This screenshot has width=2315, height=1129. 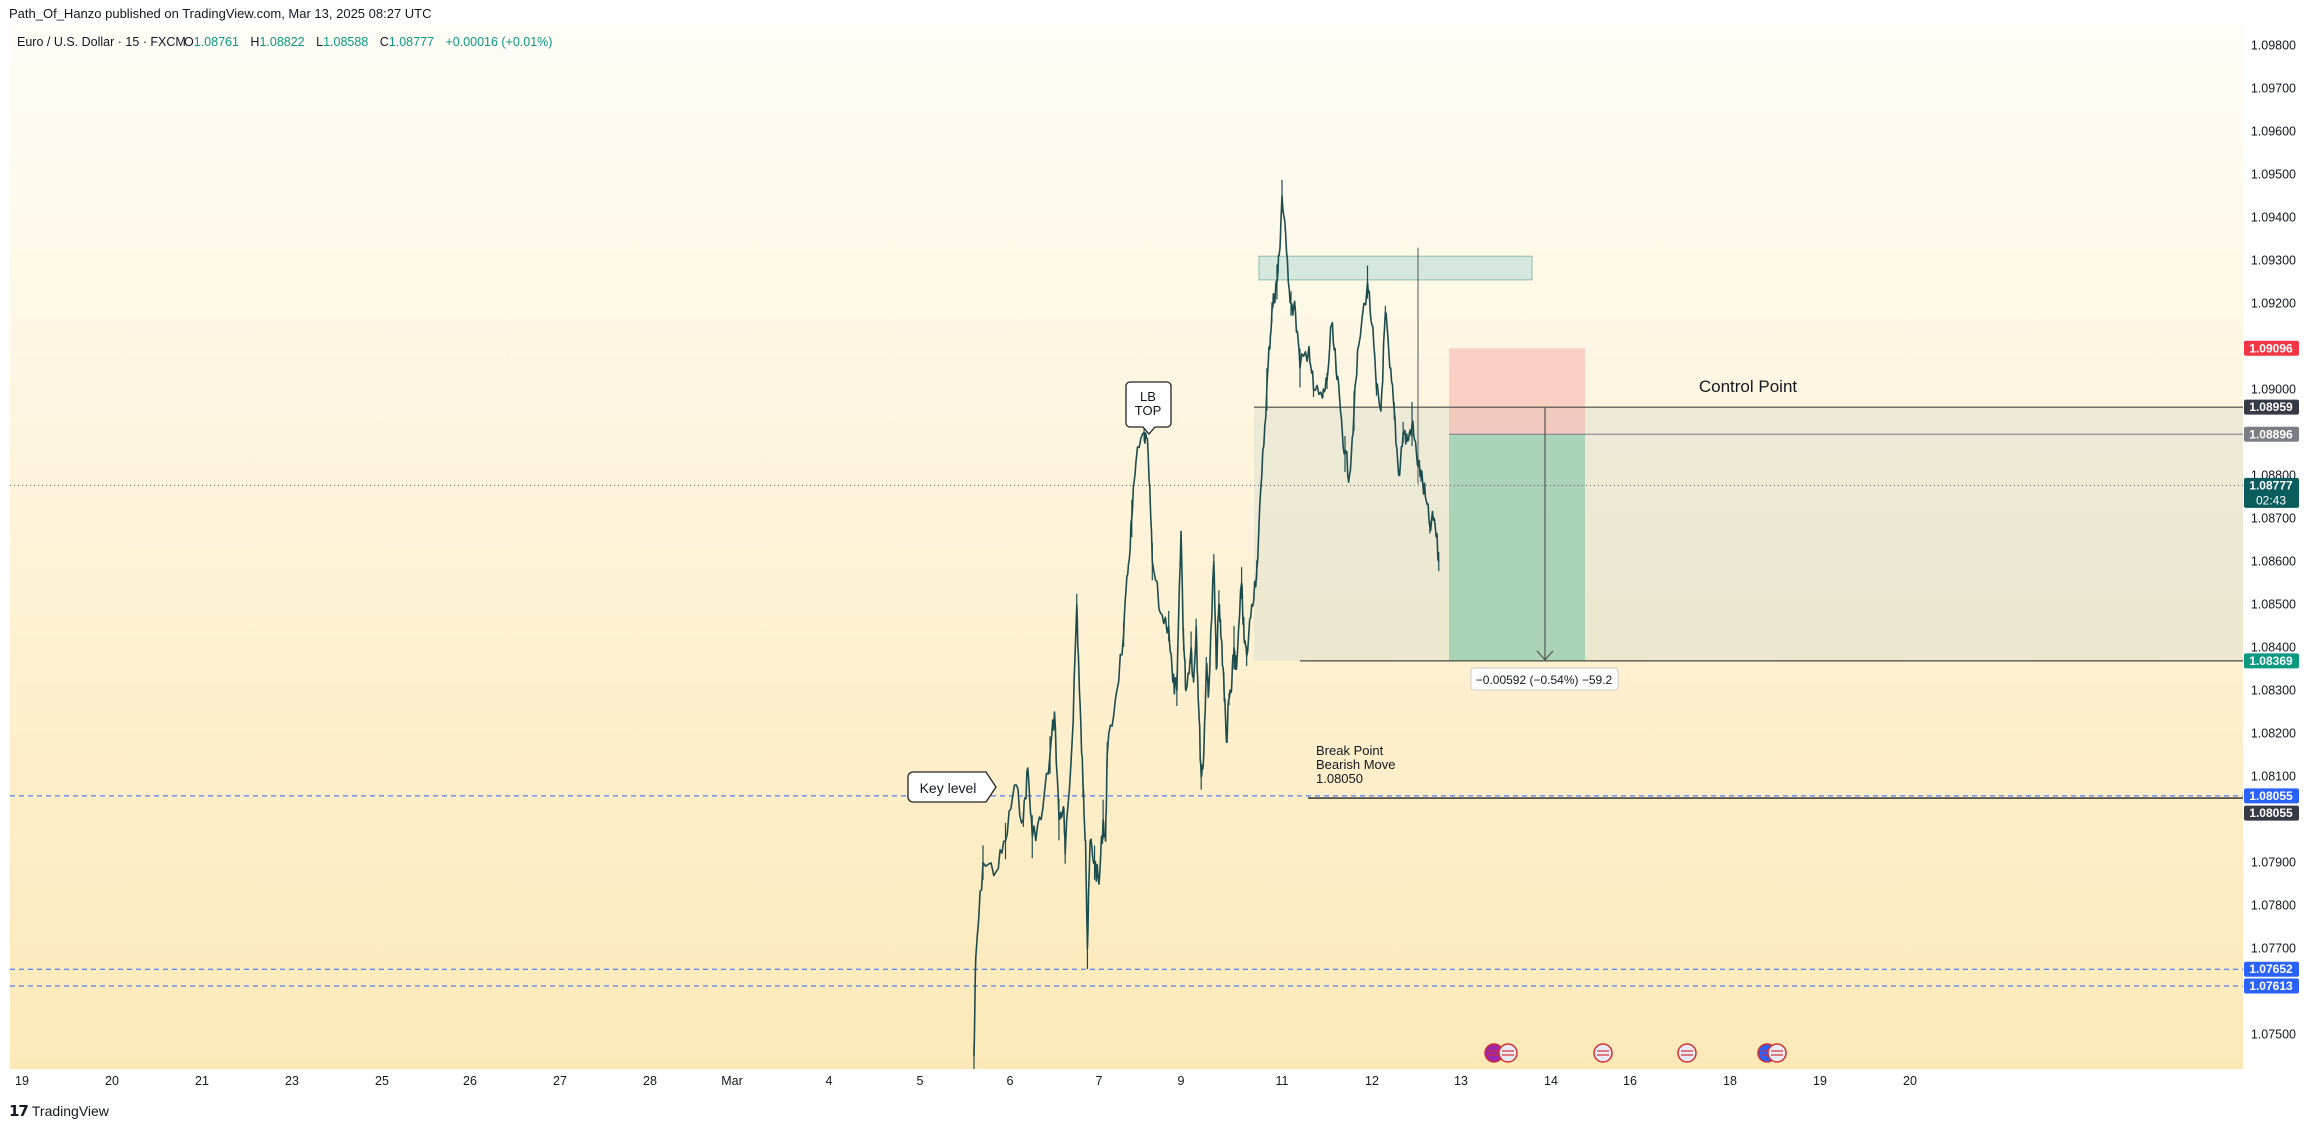 I want to click on x-tick-label: 4, so click(x=829, y=1081).